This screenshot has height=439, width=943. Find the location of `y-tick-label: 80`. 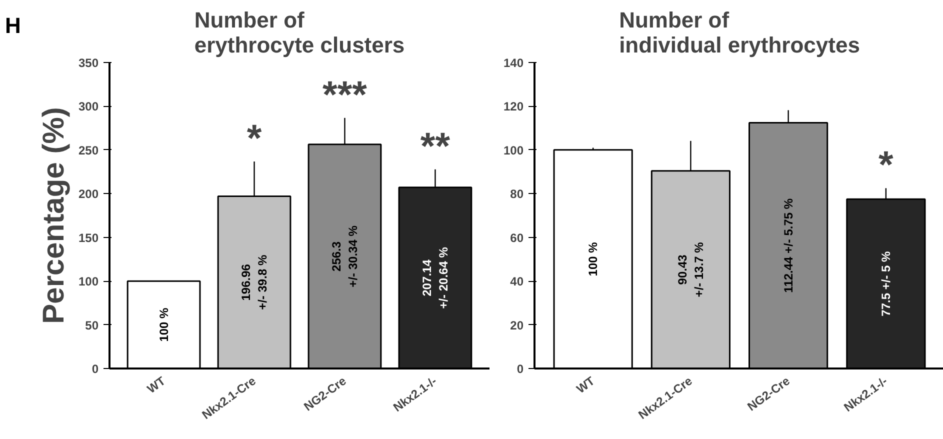

y-tick-label: 80 is located at coordinates (517, 194).